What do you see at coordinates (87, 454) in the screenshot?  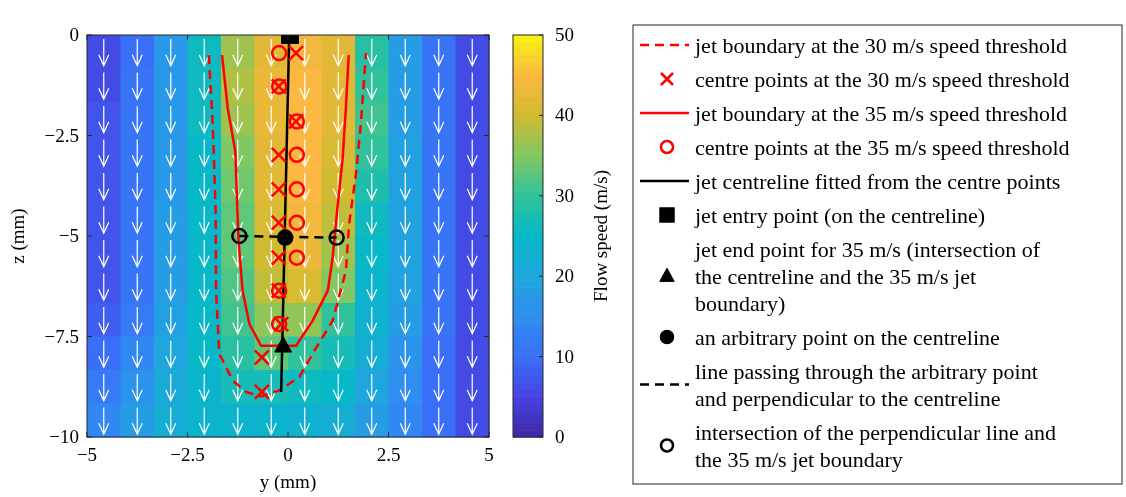 I see `x-tick-label: −5` at bounding box center [87, 454].